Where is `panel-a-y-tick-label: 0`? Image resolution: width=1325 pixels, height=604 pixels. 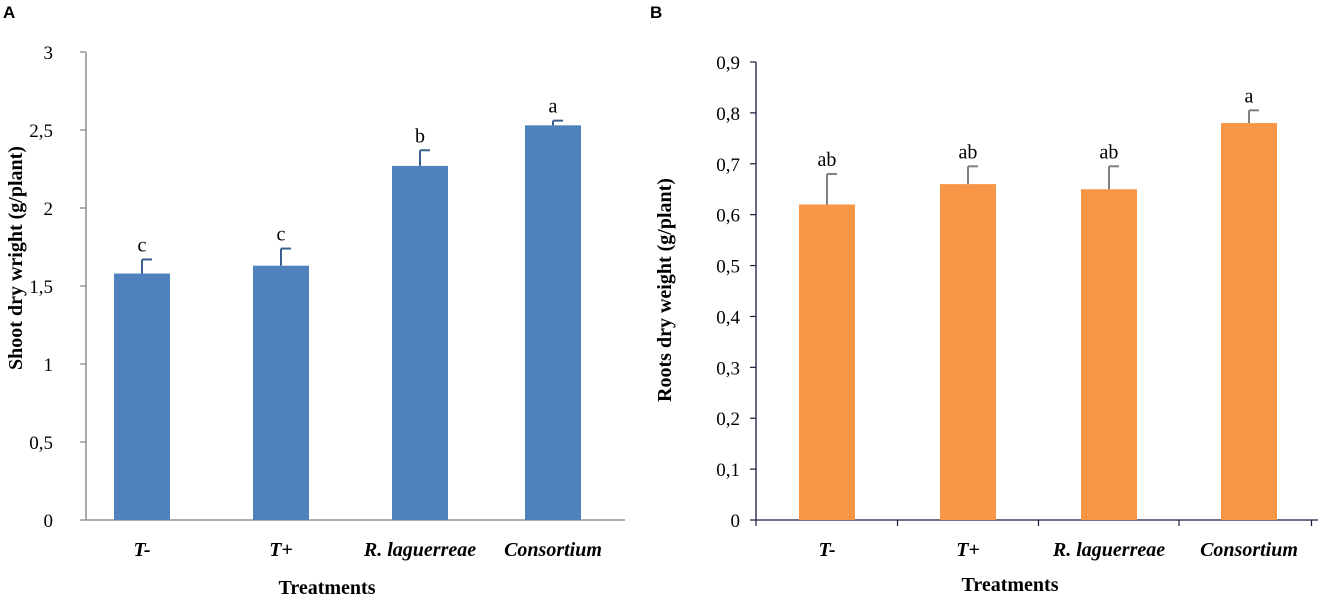 panel-a-y-tick-label: 0 is located at coordinates (49, 521).